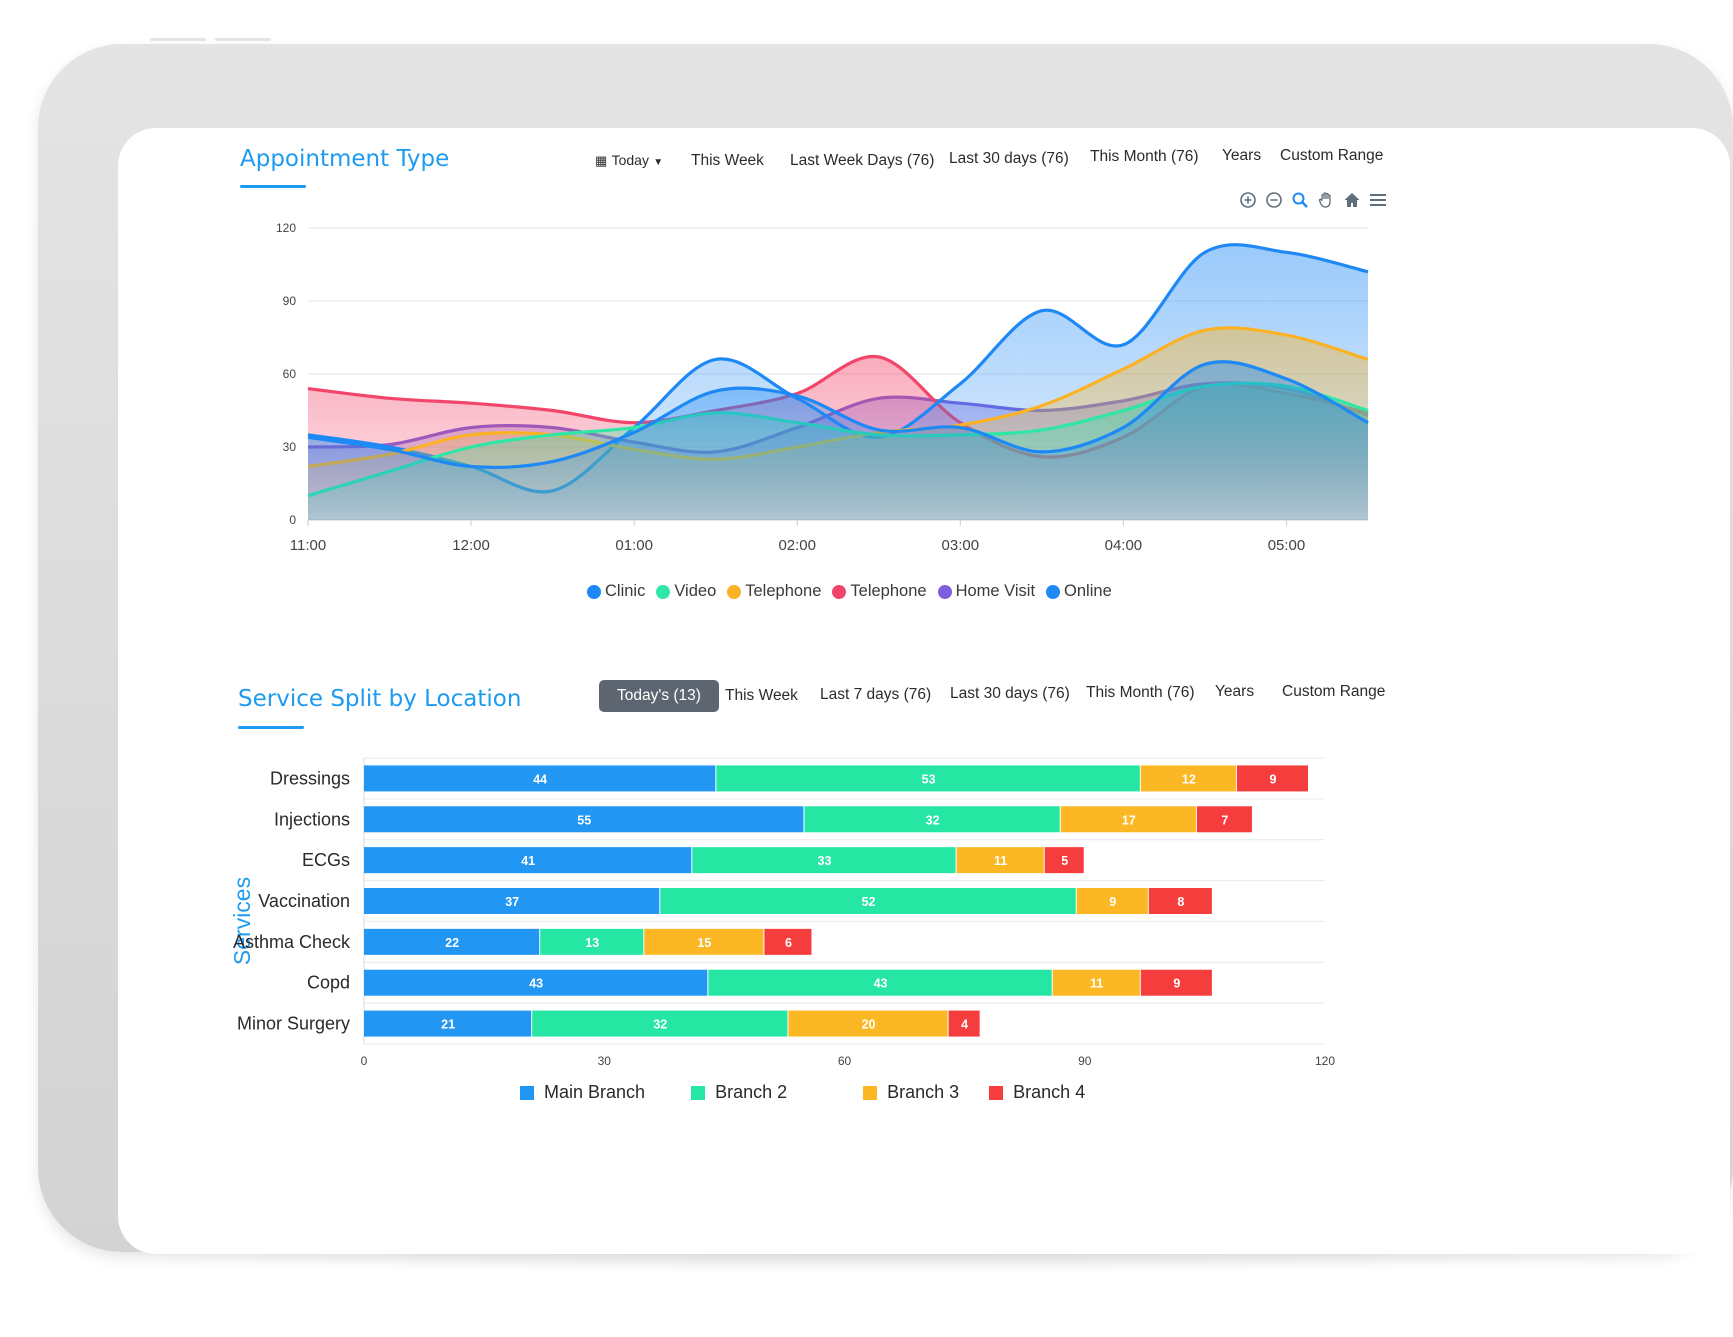 Image resolution: width=1733 pixels, height=1337 pixels. I want to click on service-split-title: Service Split by Location, so click(380, 699).